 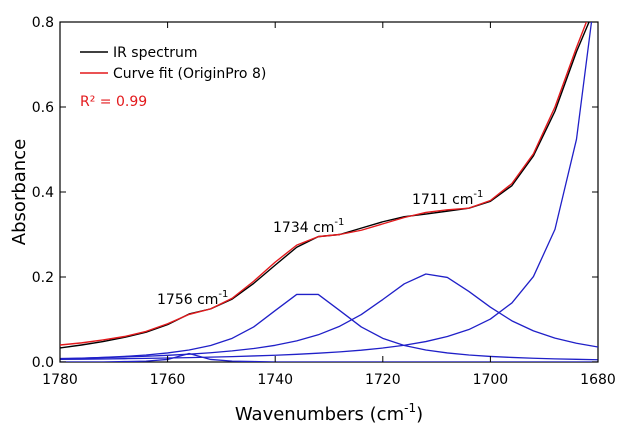 I want to click on x-axis-label-tail: ), so click(x=419, y=414).